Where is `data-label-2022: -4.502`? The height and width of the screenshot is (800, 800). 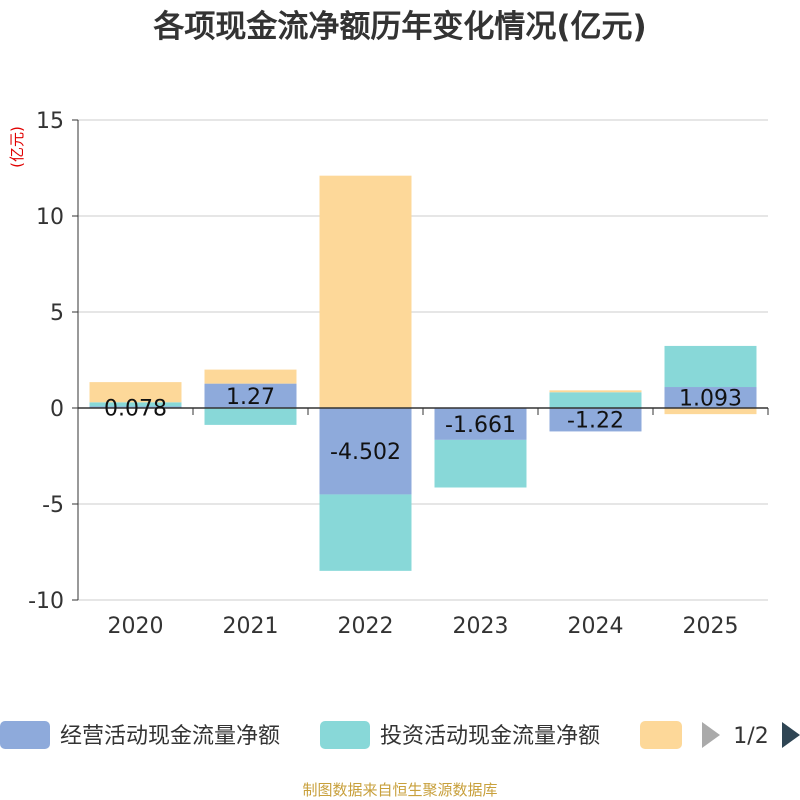
data-label-2022: -4.502 is located at coordinates (365, 452).